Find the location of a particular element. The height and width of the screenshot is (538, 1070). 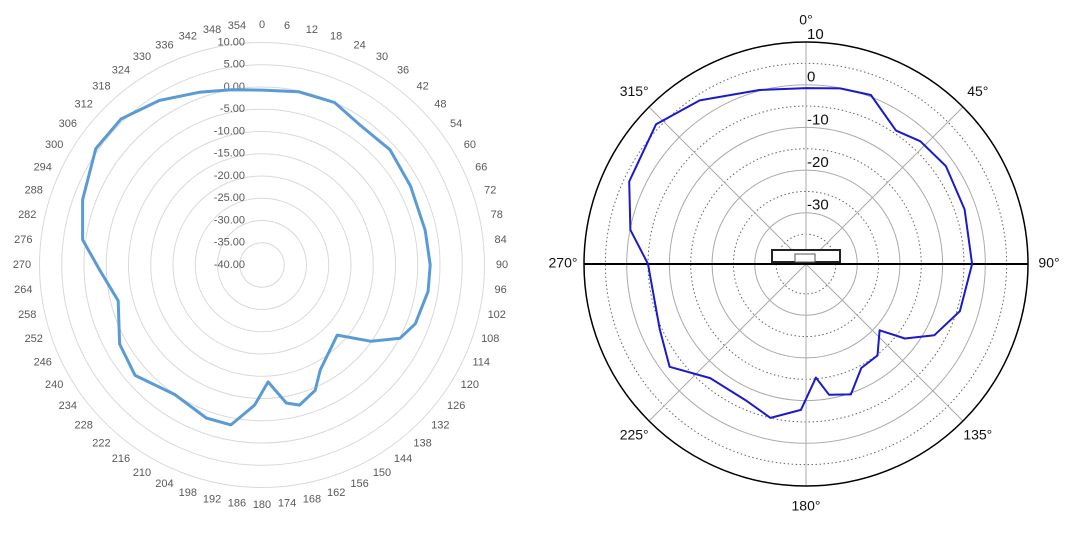

device-port is located at coordinates (805, 258).